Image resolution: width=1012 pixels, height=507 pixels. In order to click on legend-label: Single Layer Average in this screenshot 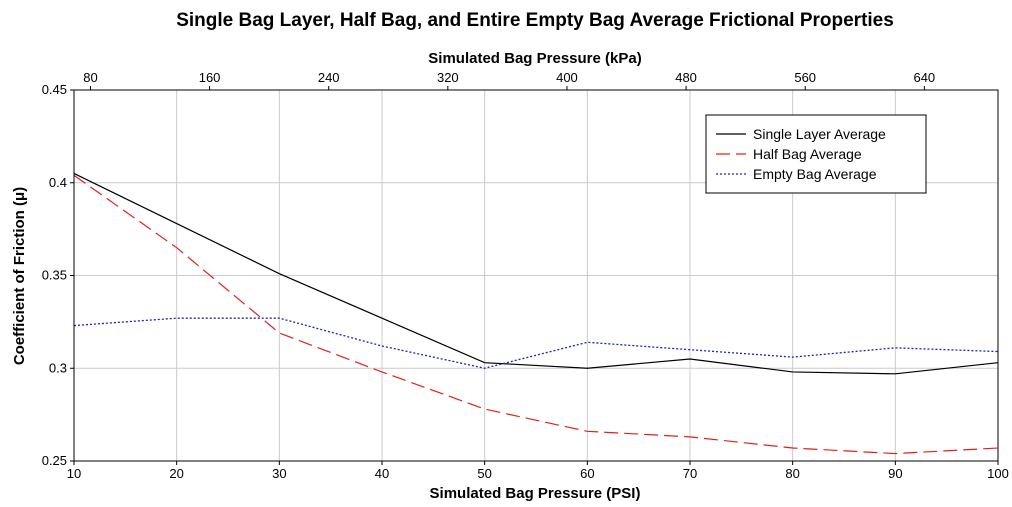, I will do `click(819, 134)`.